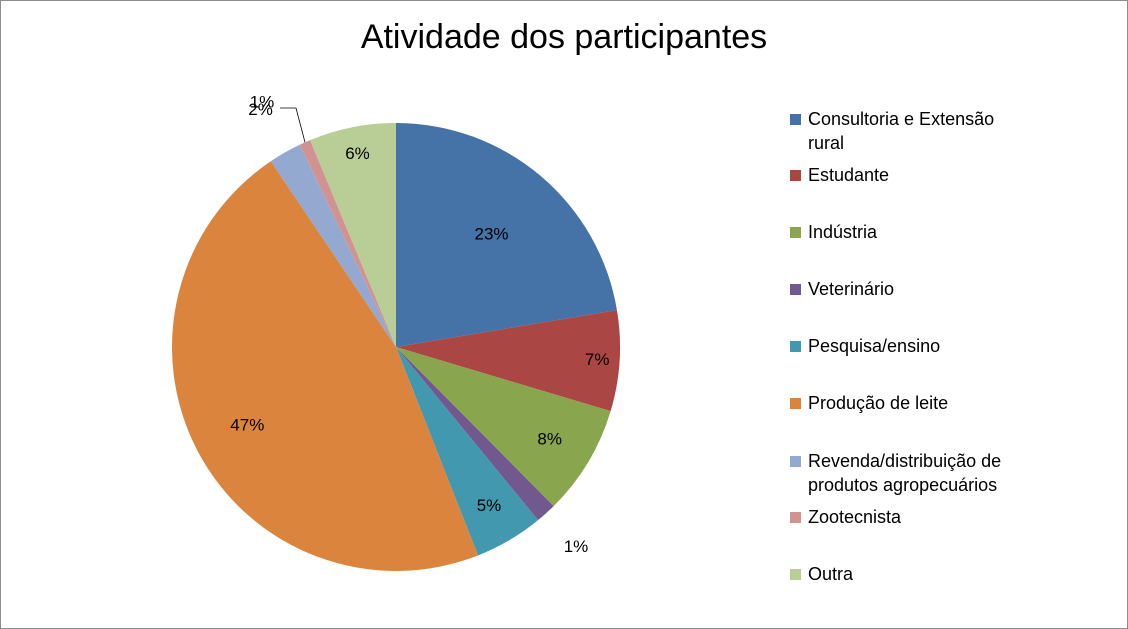 This screenshot has height=629, width=1128. What do you see at coordinates (357, 153) in the screenshot?
I see `data-label: 6%` at bounding box center [357, 153].